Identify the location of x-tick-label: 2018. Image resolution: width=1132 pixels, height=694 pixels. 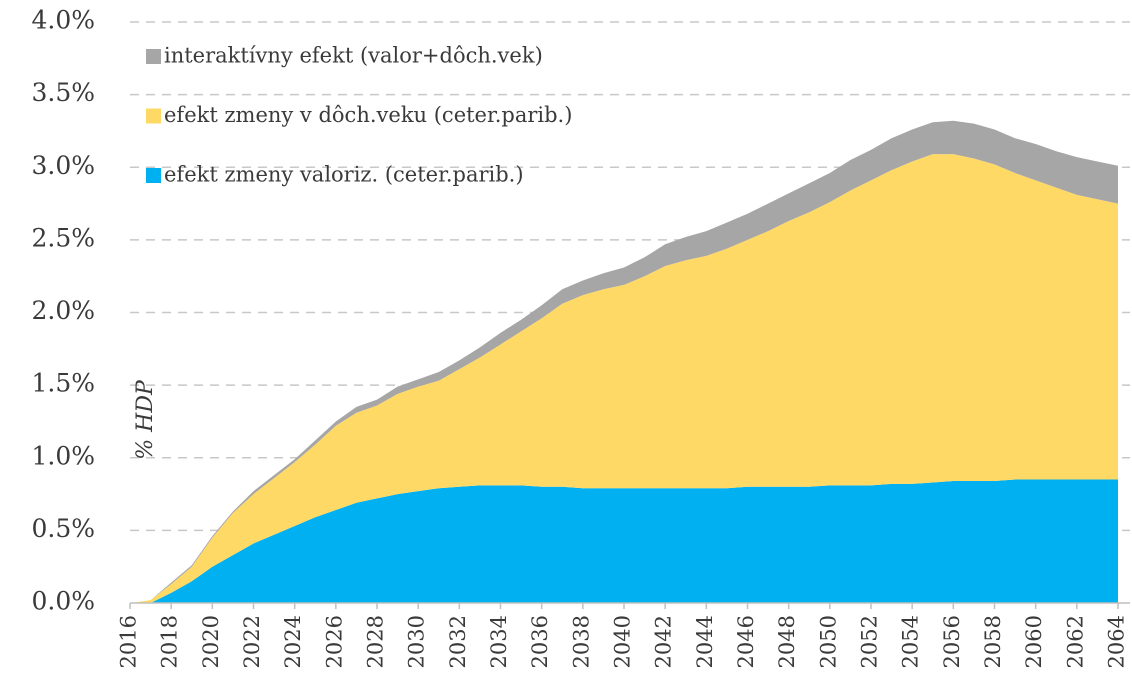
(170, 641).